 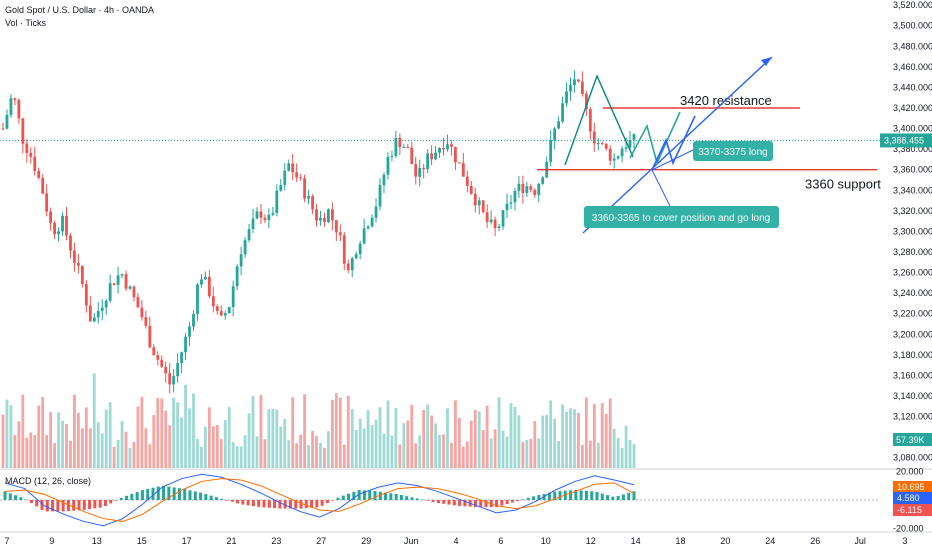 I want to click on price-tick-label: 3,160.000, so click(x=912, y=375).